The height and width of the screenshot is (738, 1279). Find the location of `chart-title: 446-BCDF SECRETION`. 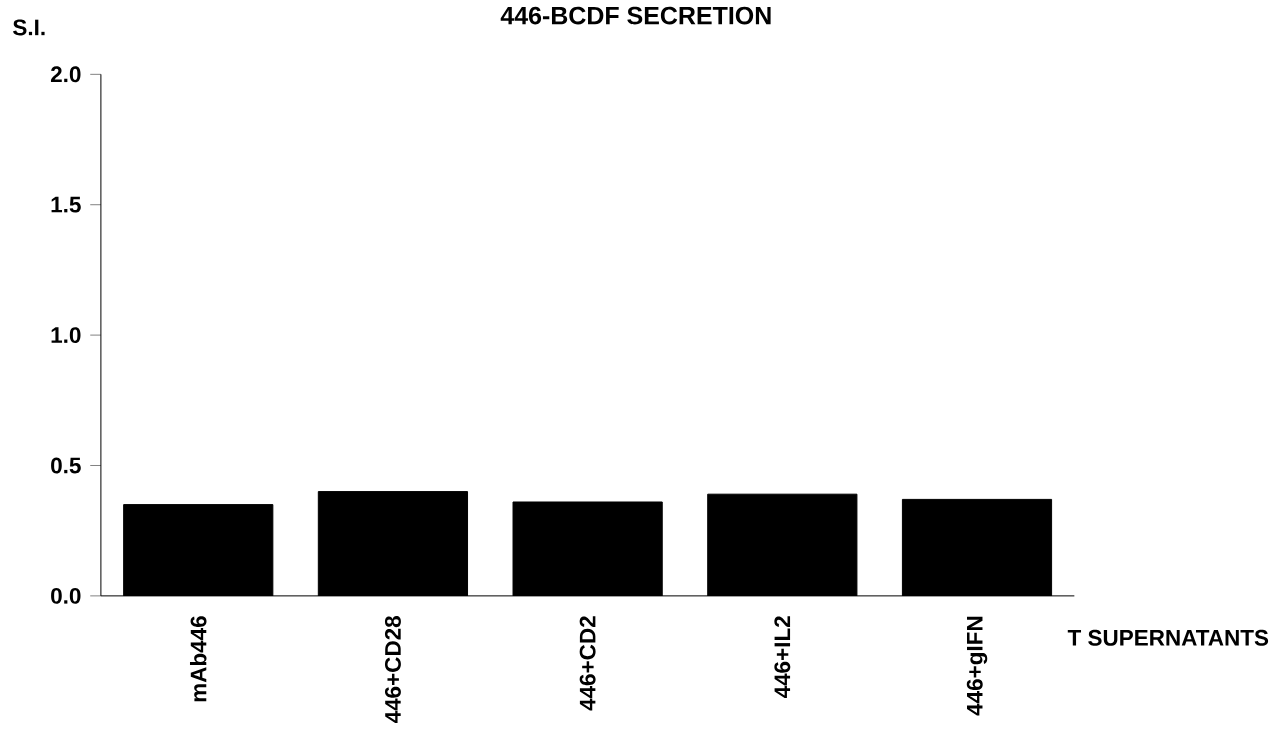

chart-title: 446-BCDF SECRETION is located at coordinates (635, 15).